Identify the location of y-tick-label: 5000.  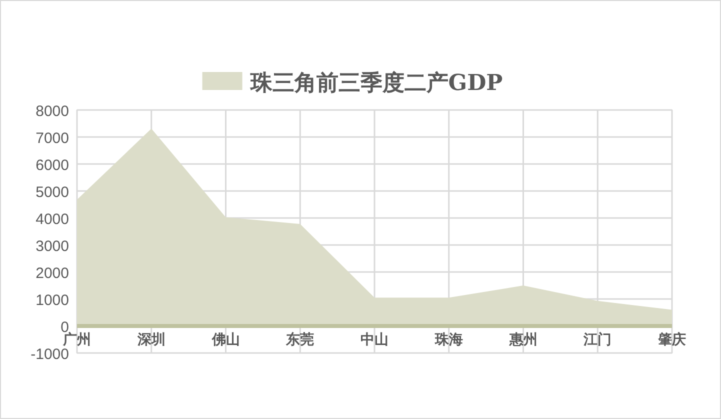
(52, 192).